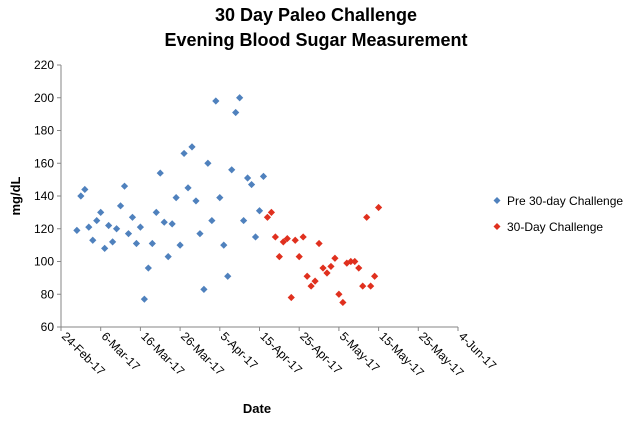 This screenshot has width=640, height=421. What do you see at coordinates (555, 227) in the screenshot?
I see `legend-label-challenge: 30-Day Challenge` at bounding box center [555, 227].